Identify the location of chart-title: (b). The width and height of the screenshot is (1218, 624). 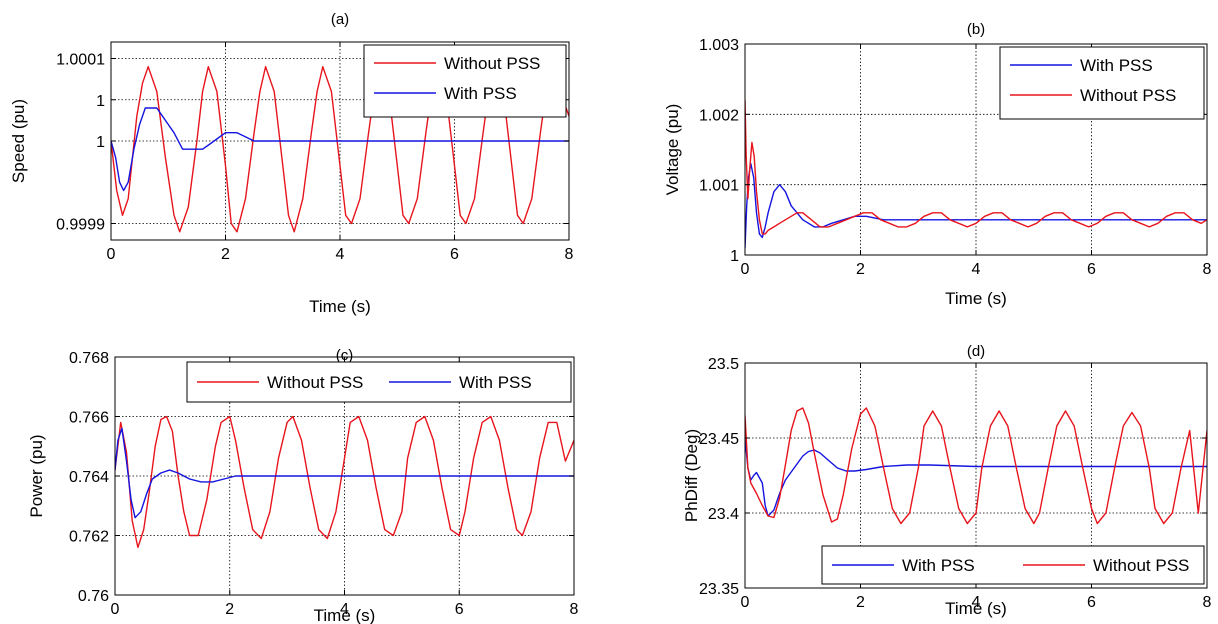
(976, 29).